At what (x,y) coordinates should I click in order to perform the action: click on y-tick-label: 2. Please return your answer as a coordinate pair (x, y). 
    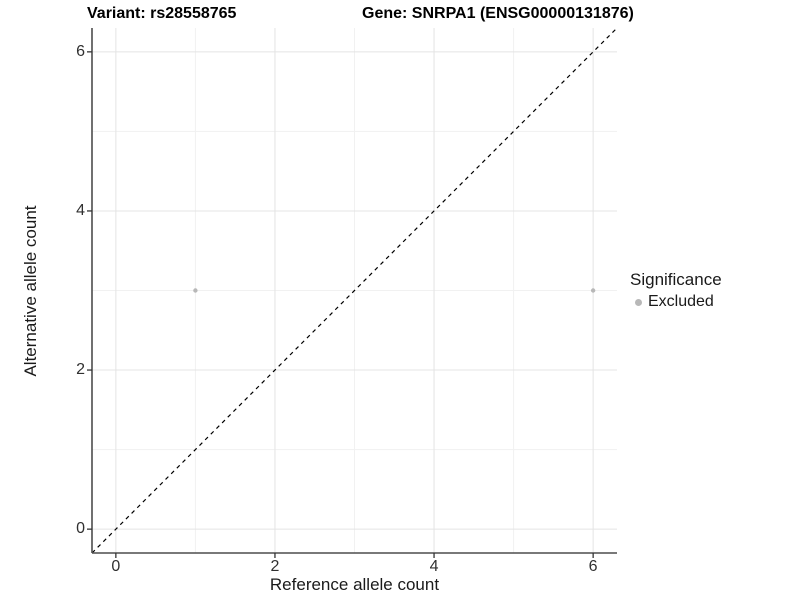
    Looking at the image, I should click on (80, 370).